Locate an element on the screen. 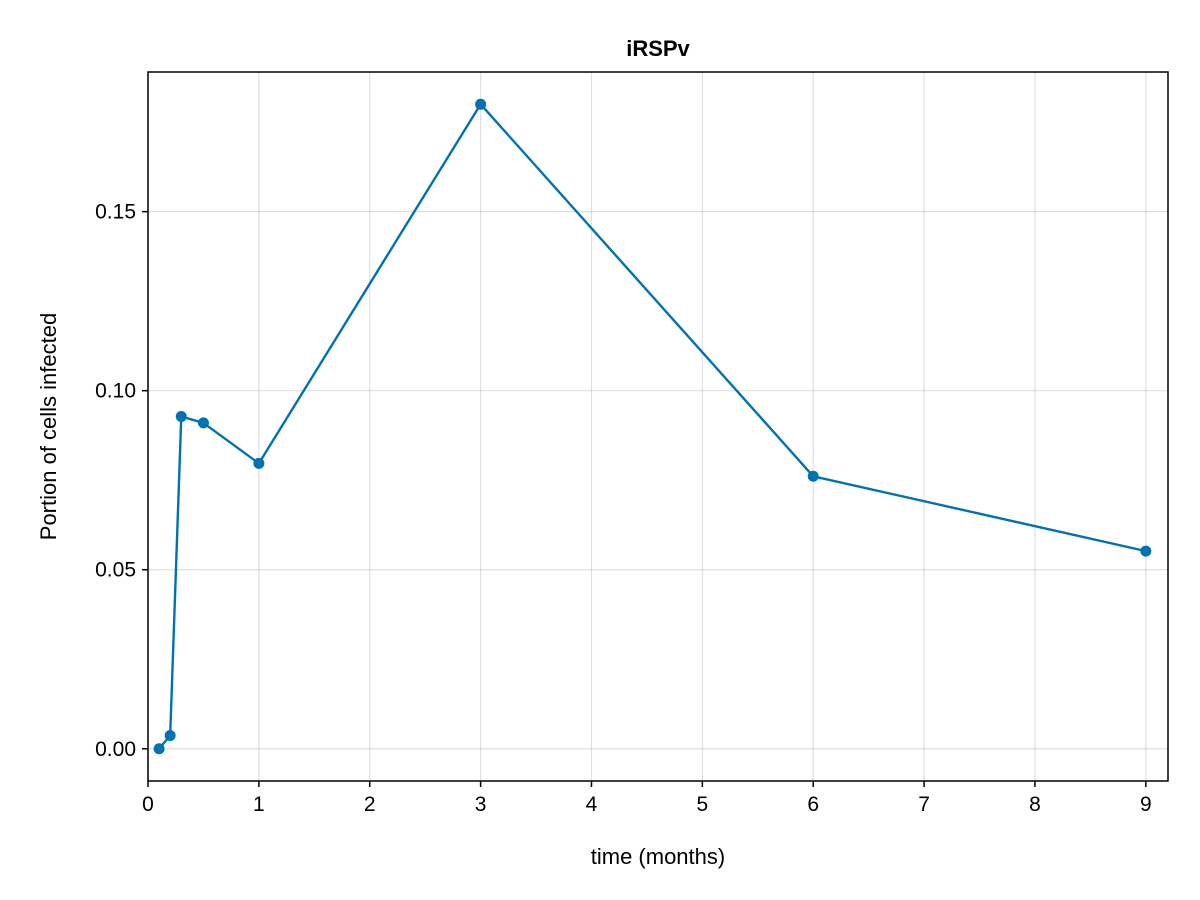 The width and height of the screenshot is (1200, 900). x-tick-label: 8 is located at coordinates (1035, 804).